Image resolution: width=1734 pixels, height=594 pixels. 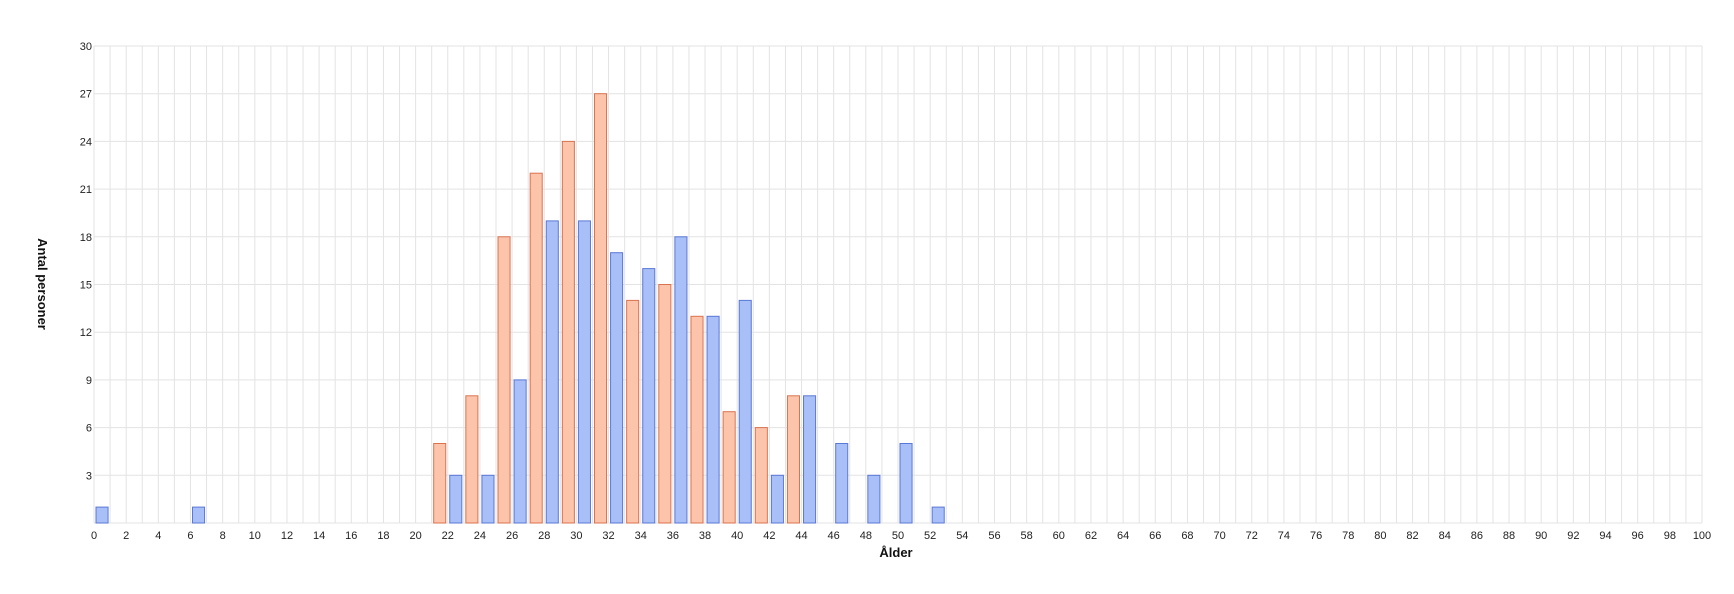 I want to click on x-tick-label: 100, so click(x=1702, y=536).